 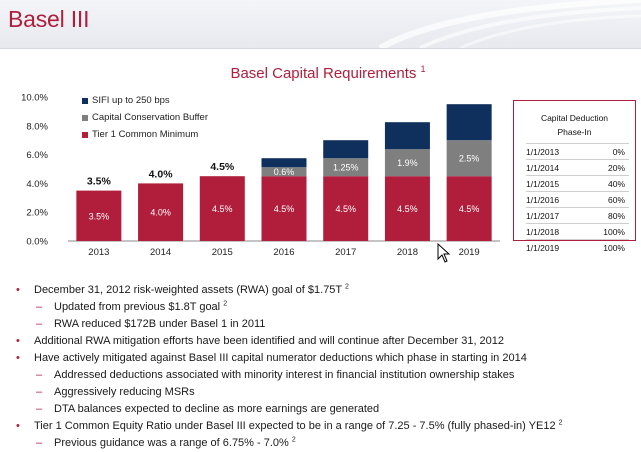 I want to click on phase-in-table-title: Capital Deduction Phase-In, so click(x=574, y=122).